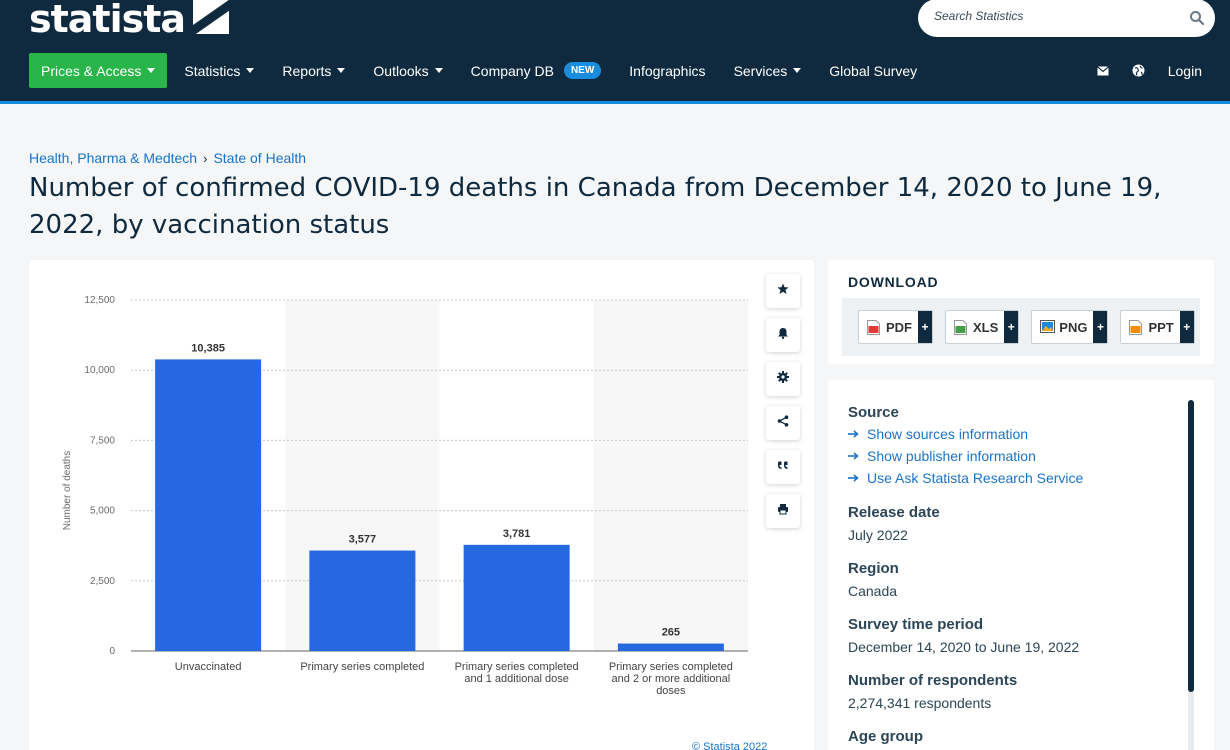 The width and height of the screenshot is (1230, 750). What do you see at coordinates (1054, 16) in the screenshot?
I see `search-input` at bounding box center [1054, 16].